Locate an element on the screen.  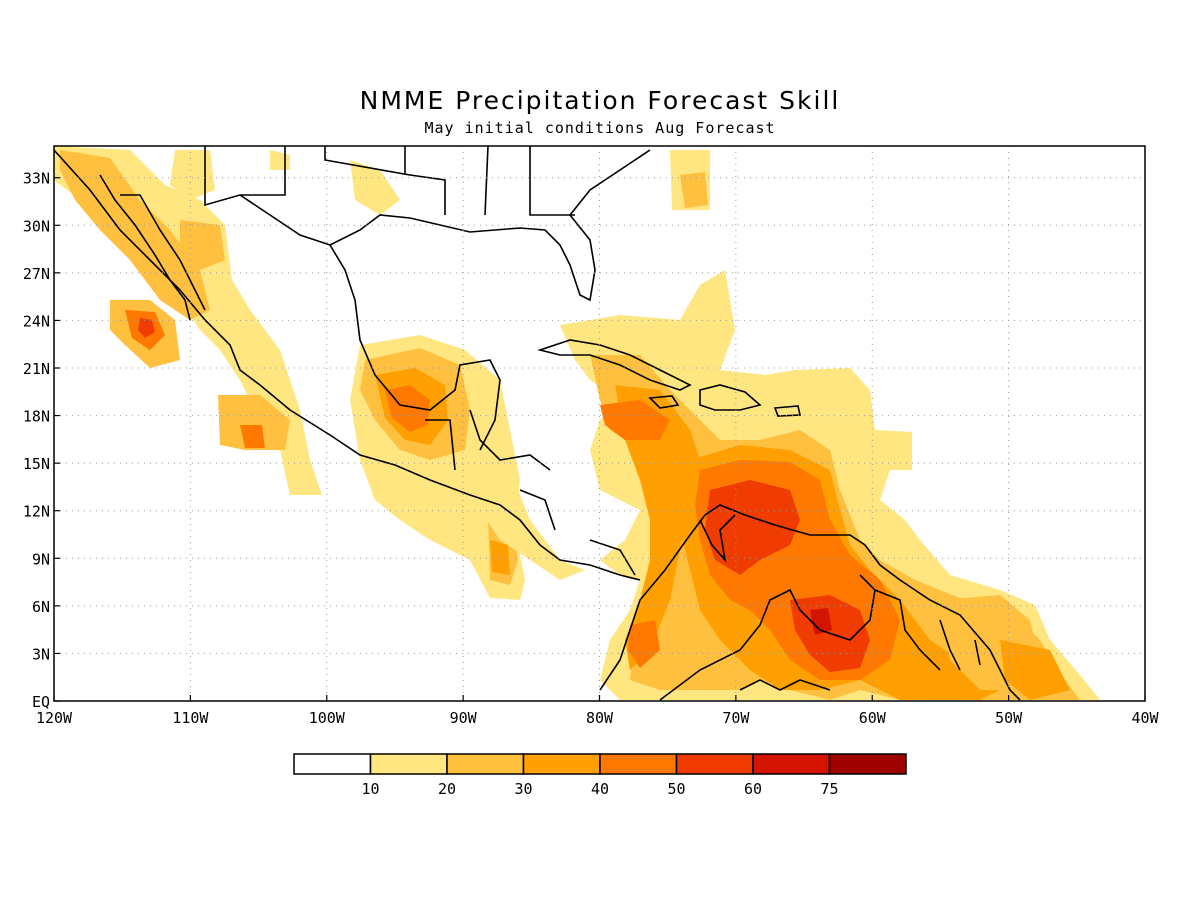
colorbar-tick-label: 10 is located at coordinates (370, 789).